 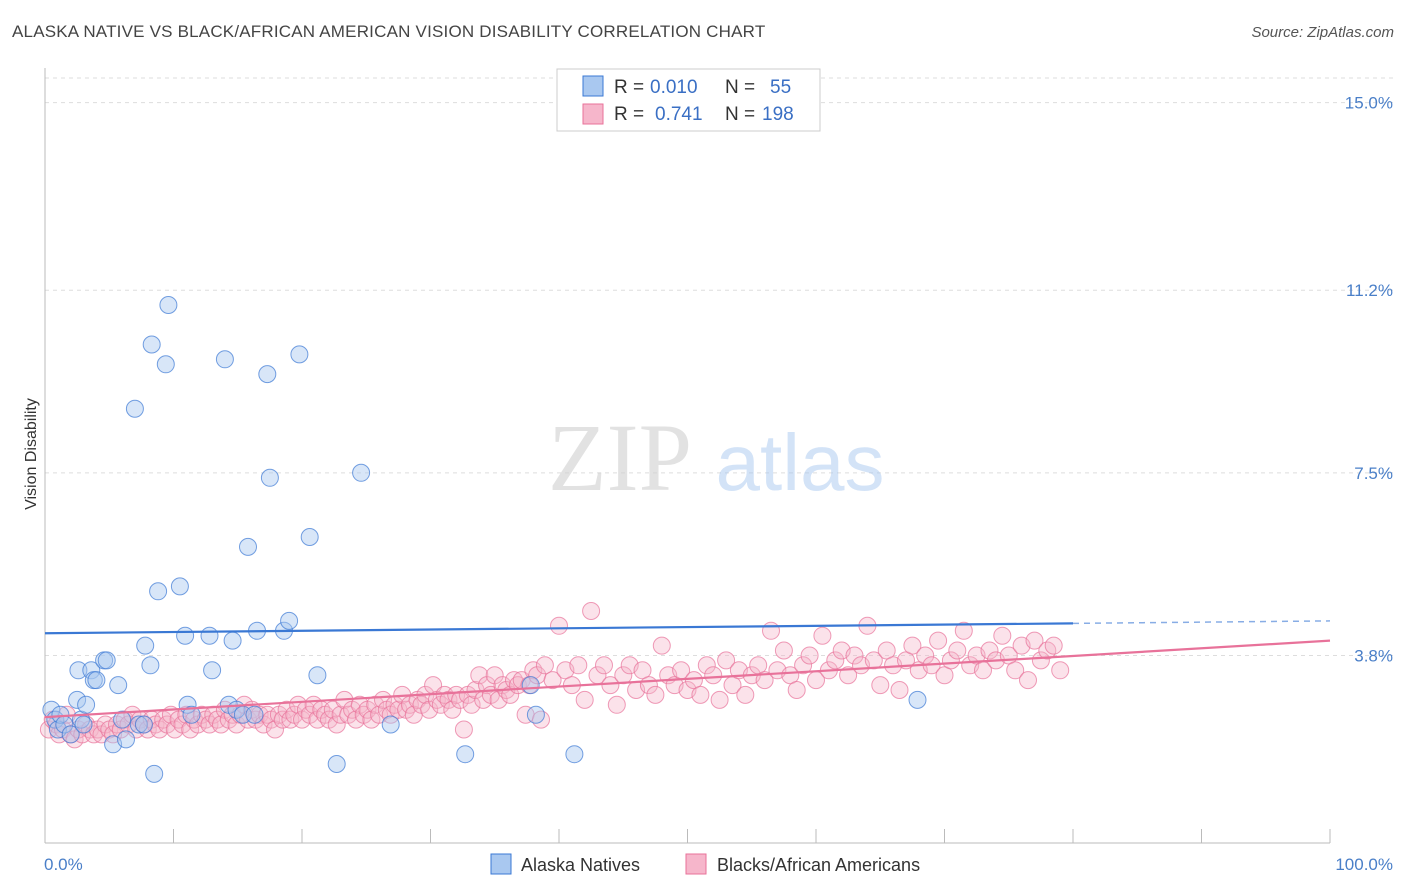 What do you see at coordinates (679, 114) in the screenshot?
I see `legend-r-value-2: 0.741` at bounding box center [679, 114].